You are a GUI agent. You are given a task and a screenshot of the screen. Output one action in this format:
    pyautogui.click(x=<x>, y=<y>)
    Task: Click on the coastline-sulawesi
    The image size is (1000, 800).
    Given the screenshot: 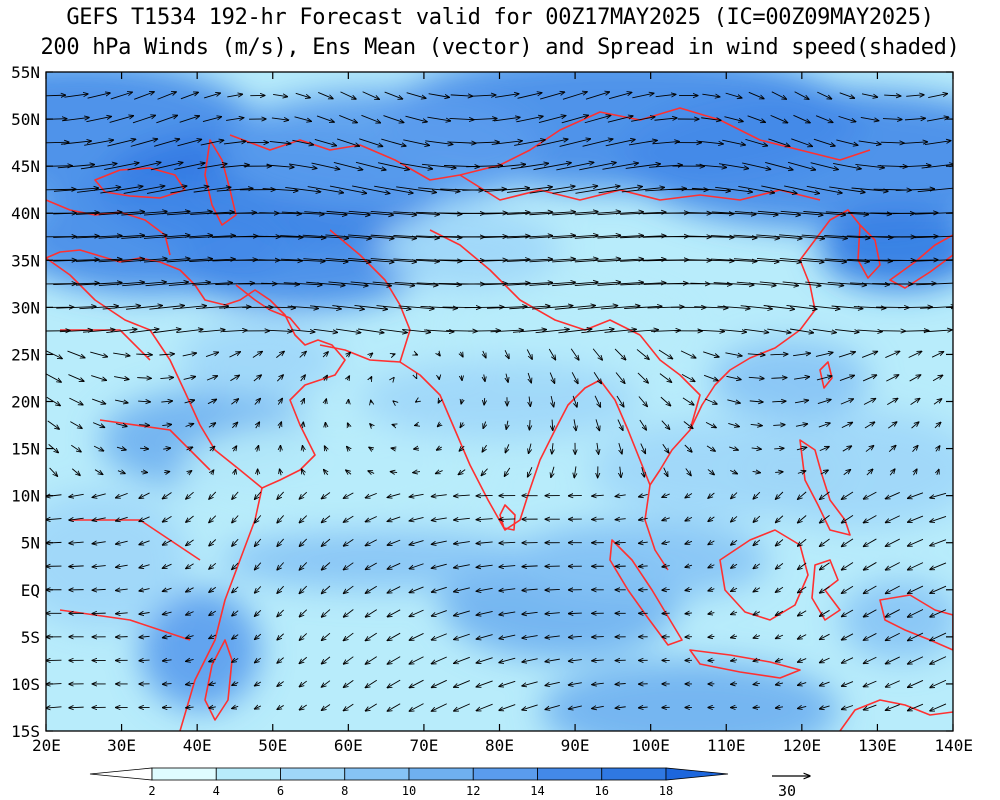 What is the action you would take?
    pyautogui.click(x=826, y=590)
    